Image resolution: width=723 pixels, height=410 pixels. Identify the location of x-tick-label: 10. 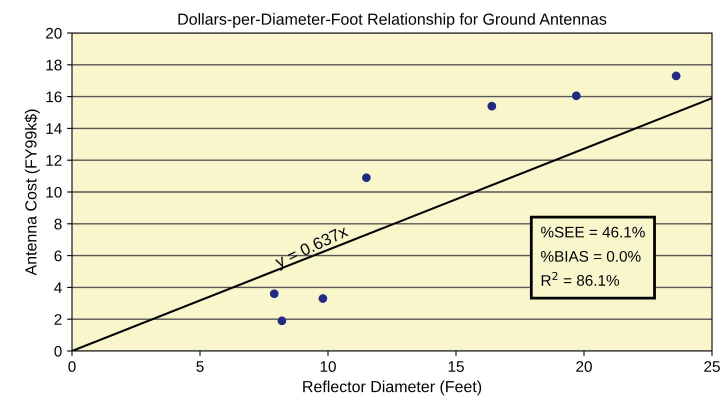
(328, 366).